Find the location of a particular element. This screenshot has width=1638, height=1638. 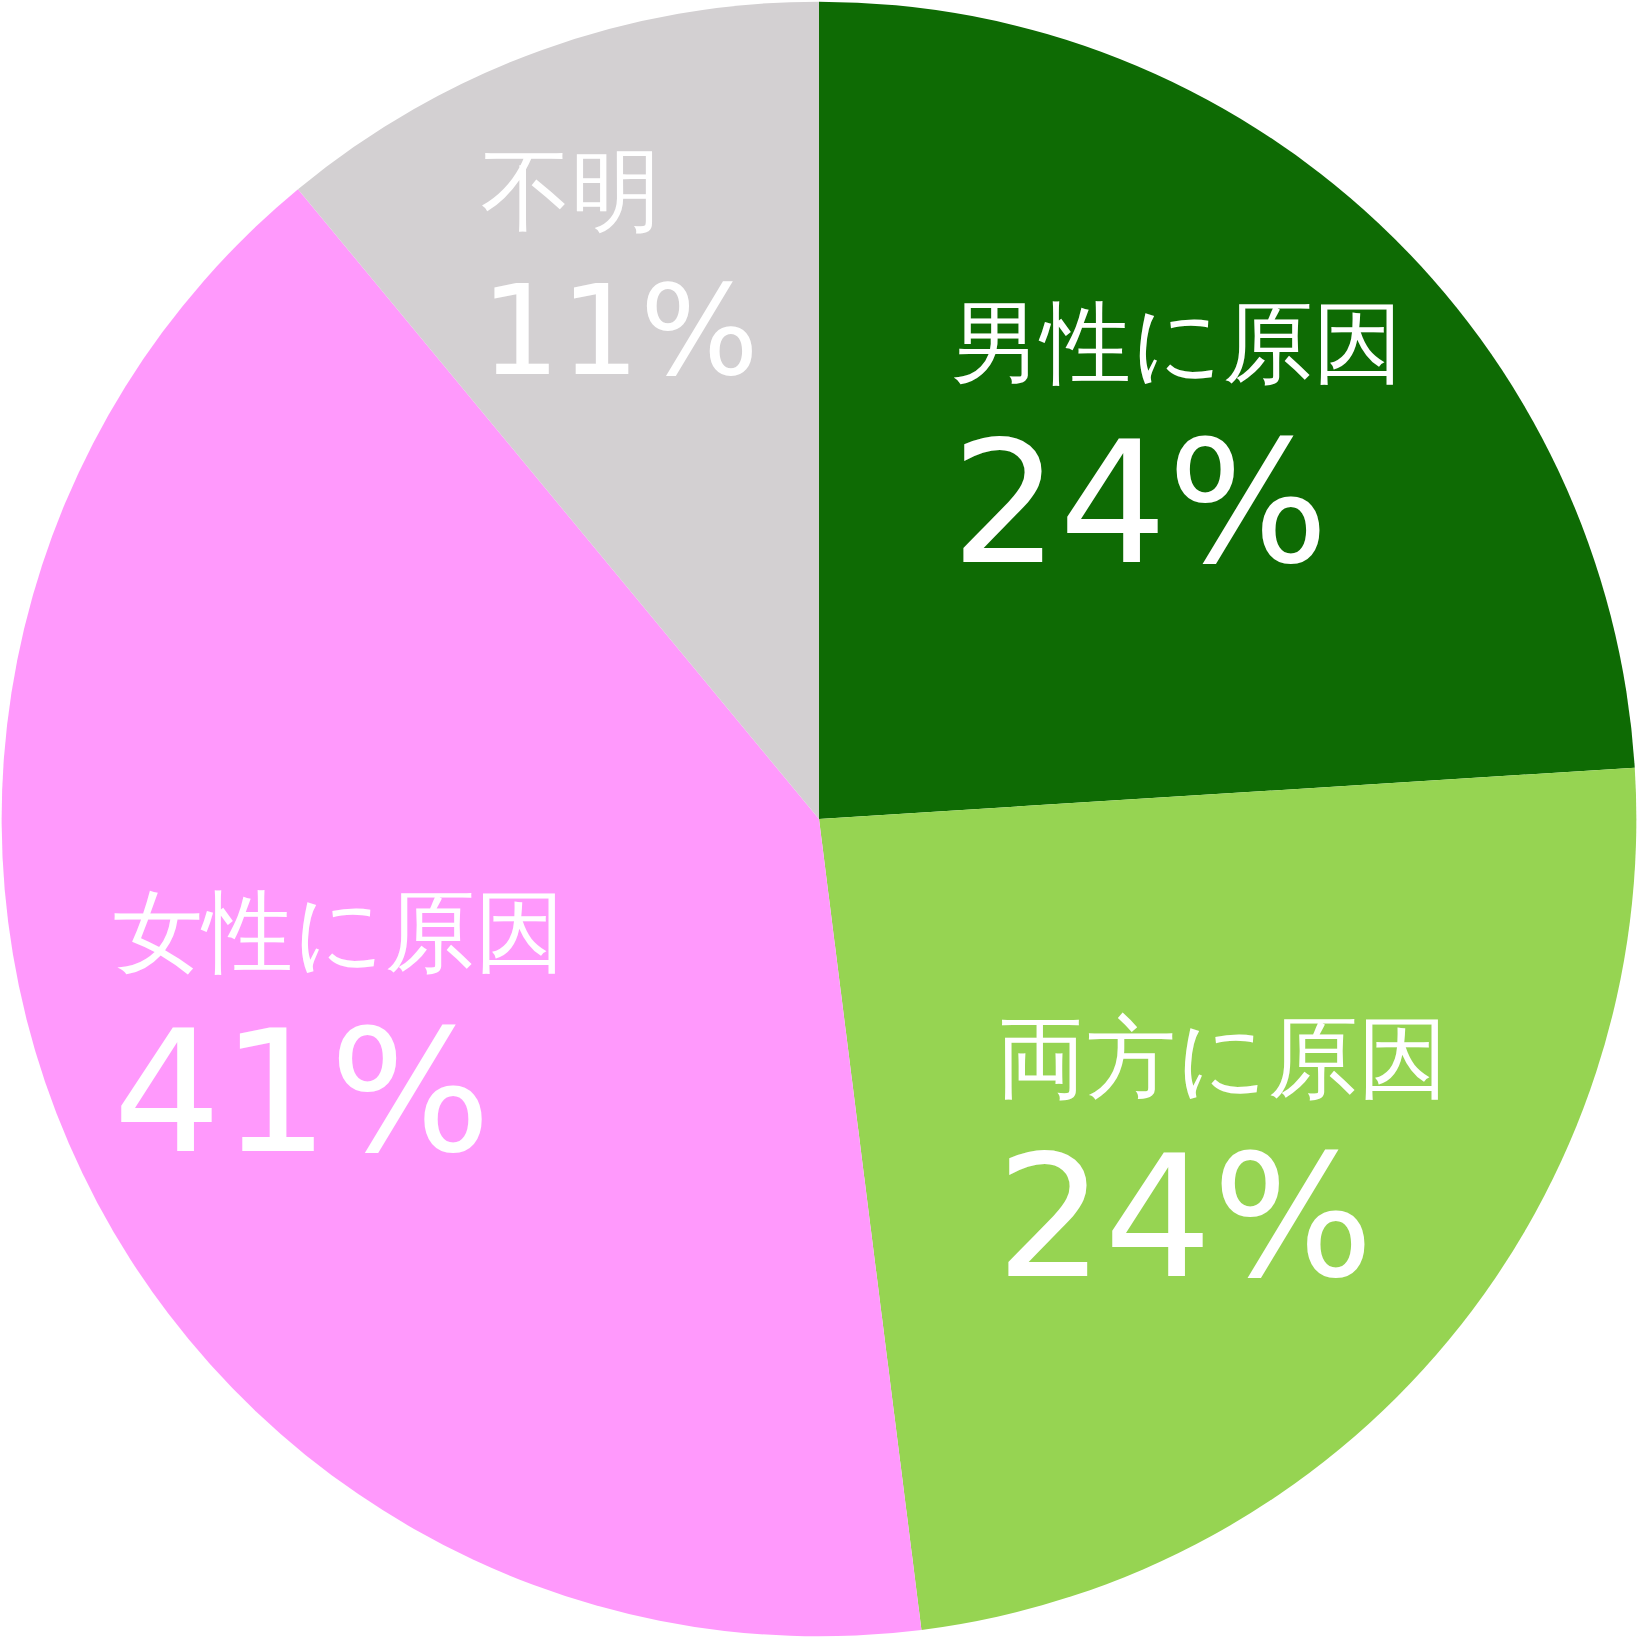

slice-label: 男性に原因 is located at coordinates (1176, 343).